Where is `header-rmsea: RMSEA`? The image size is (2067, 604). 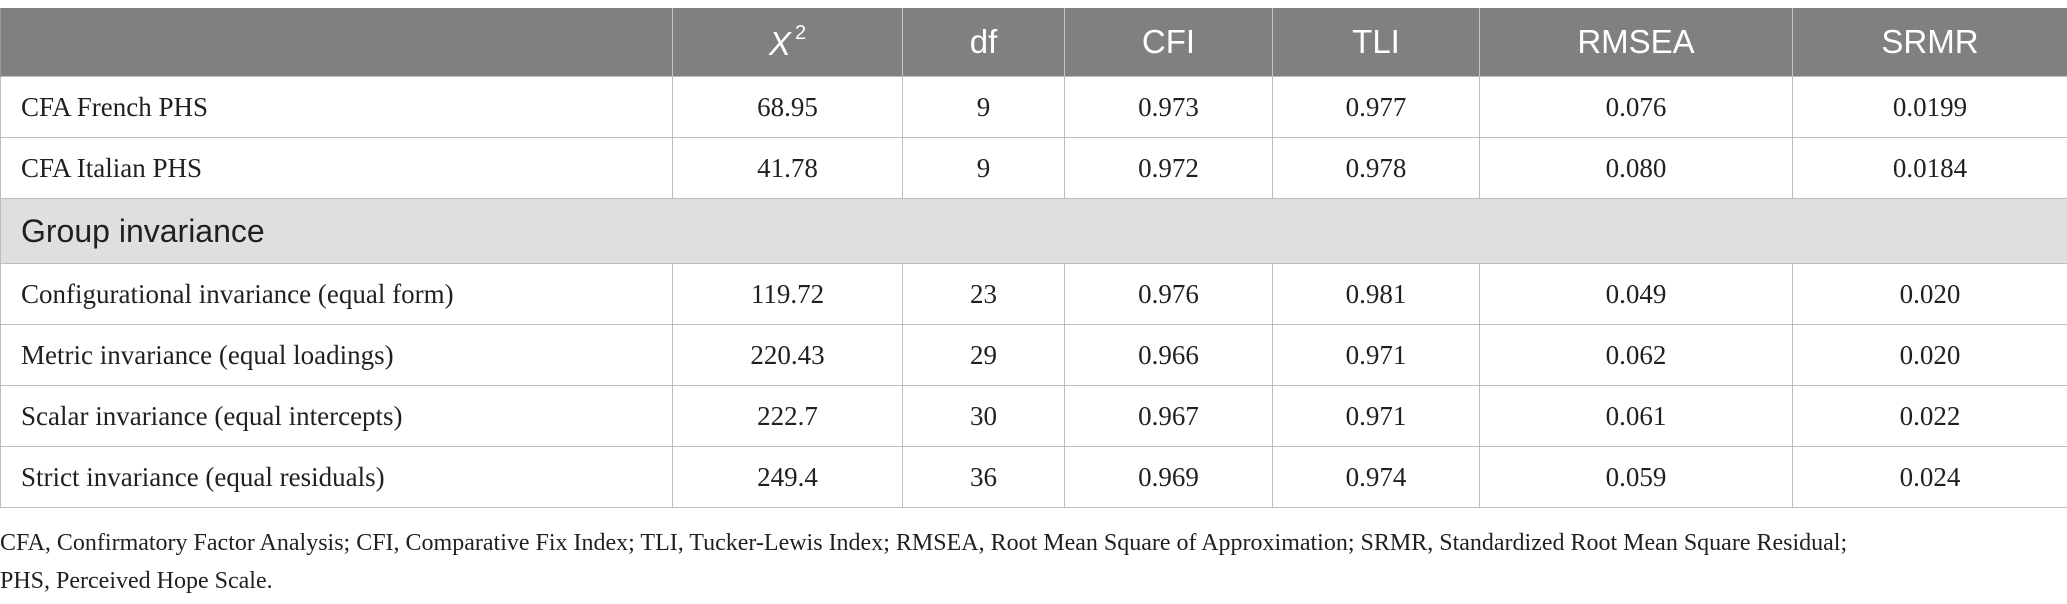
header-rmsea: RMSEA is located at coordinates (1636, 42).